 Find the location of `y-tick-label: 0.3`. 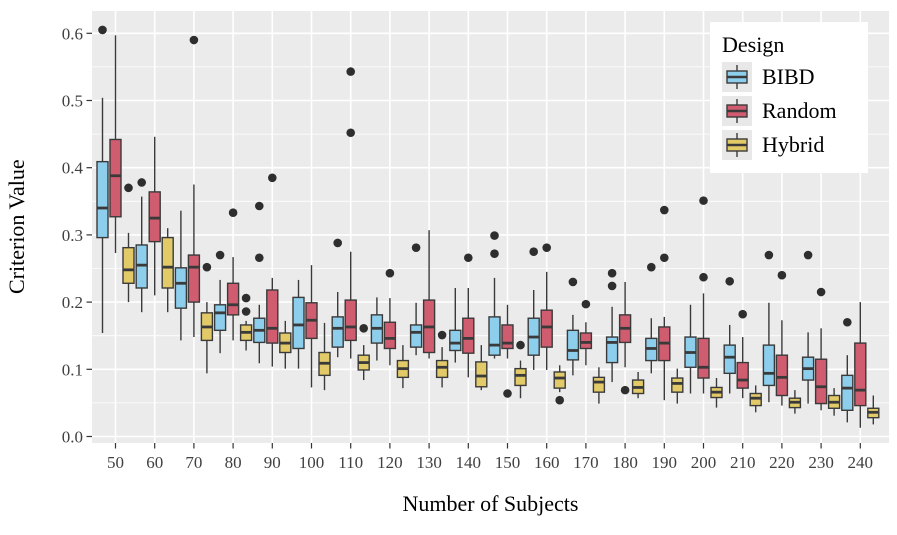

y-tick-label: 0.3 is located at coordinates (72, 235).